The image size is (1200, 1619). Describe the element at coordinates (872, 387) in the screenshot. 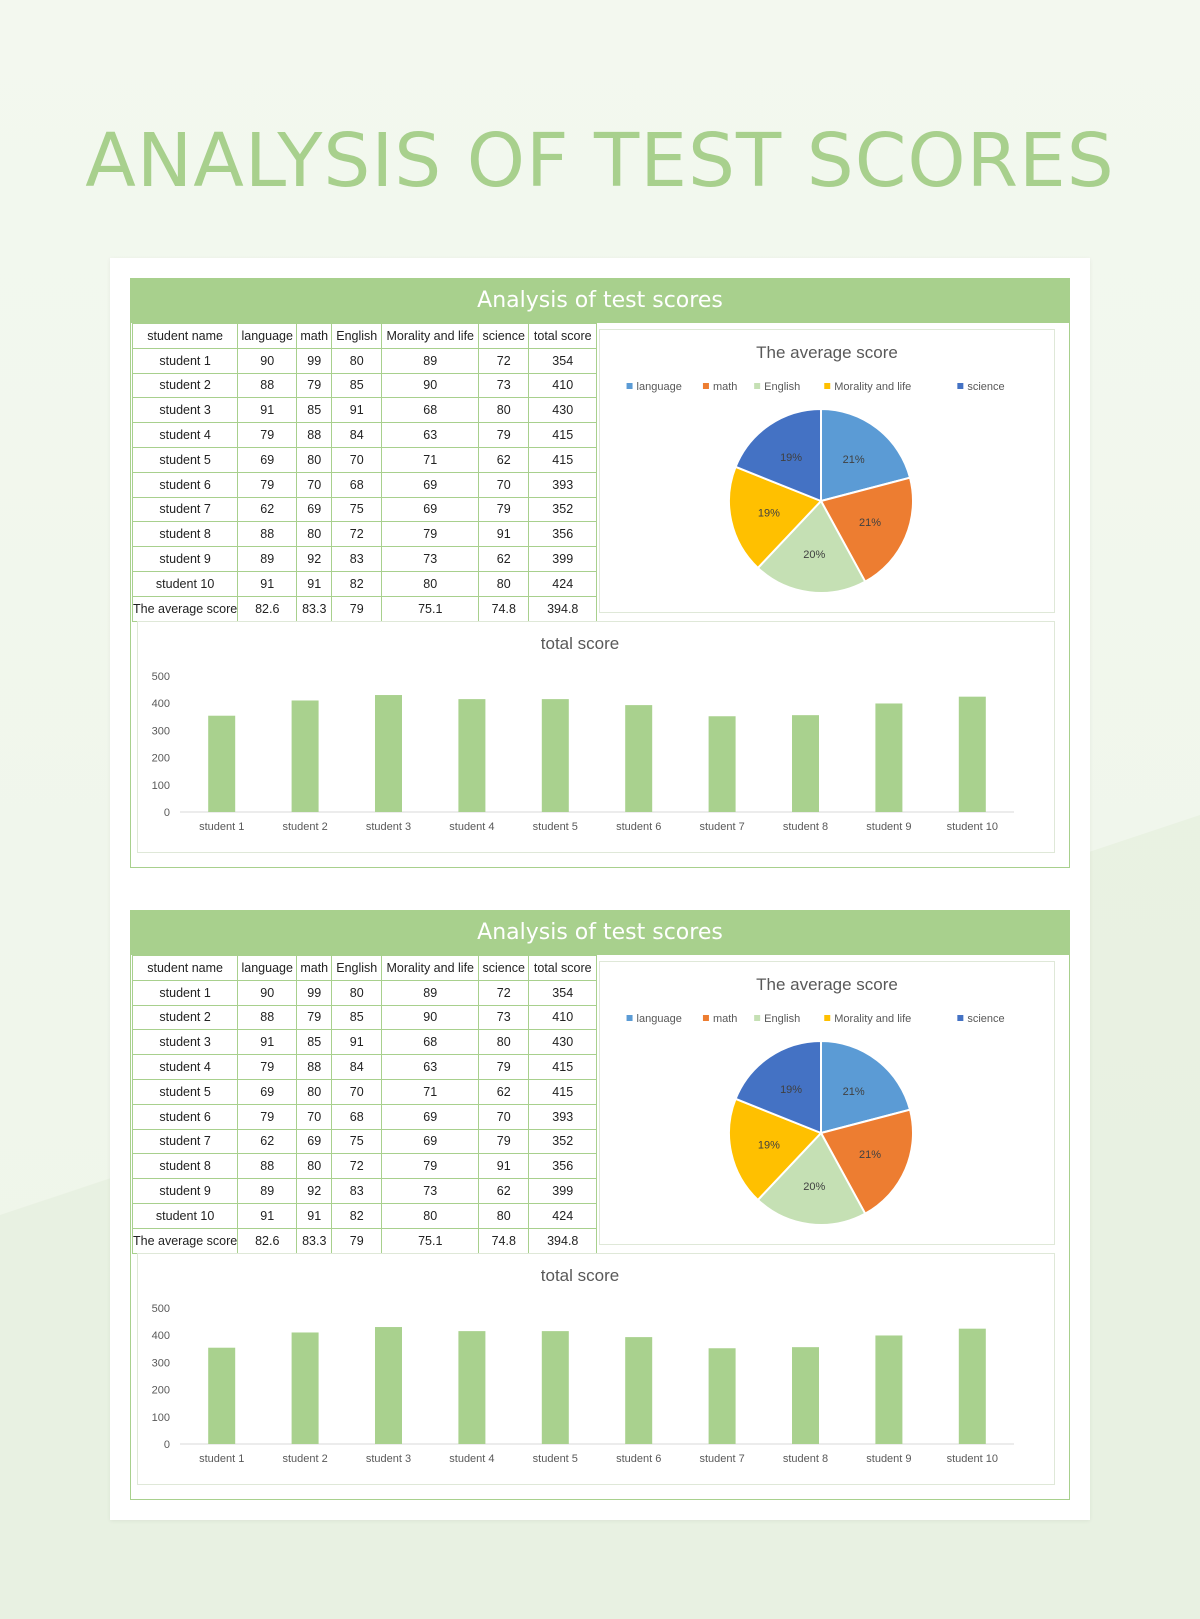

I see `legend-label: Morality and life` at that location.